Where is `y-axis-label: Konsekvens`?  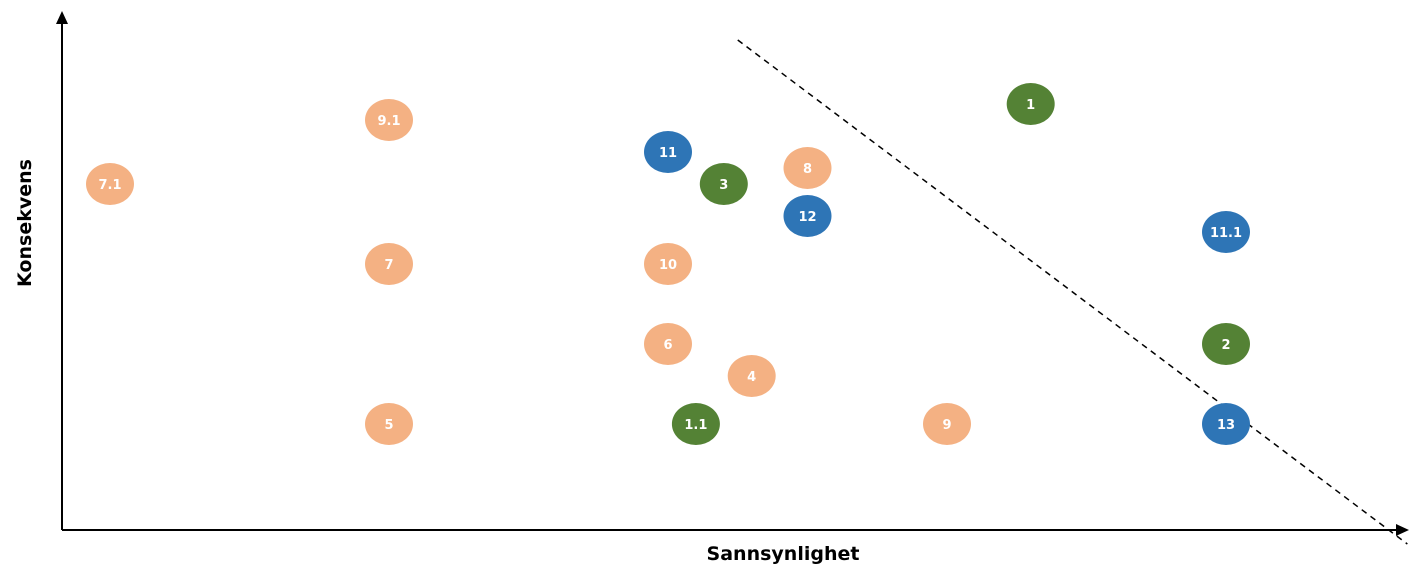
y-axis-label: Konsekvens is located at coordinates (25, 223).